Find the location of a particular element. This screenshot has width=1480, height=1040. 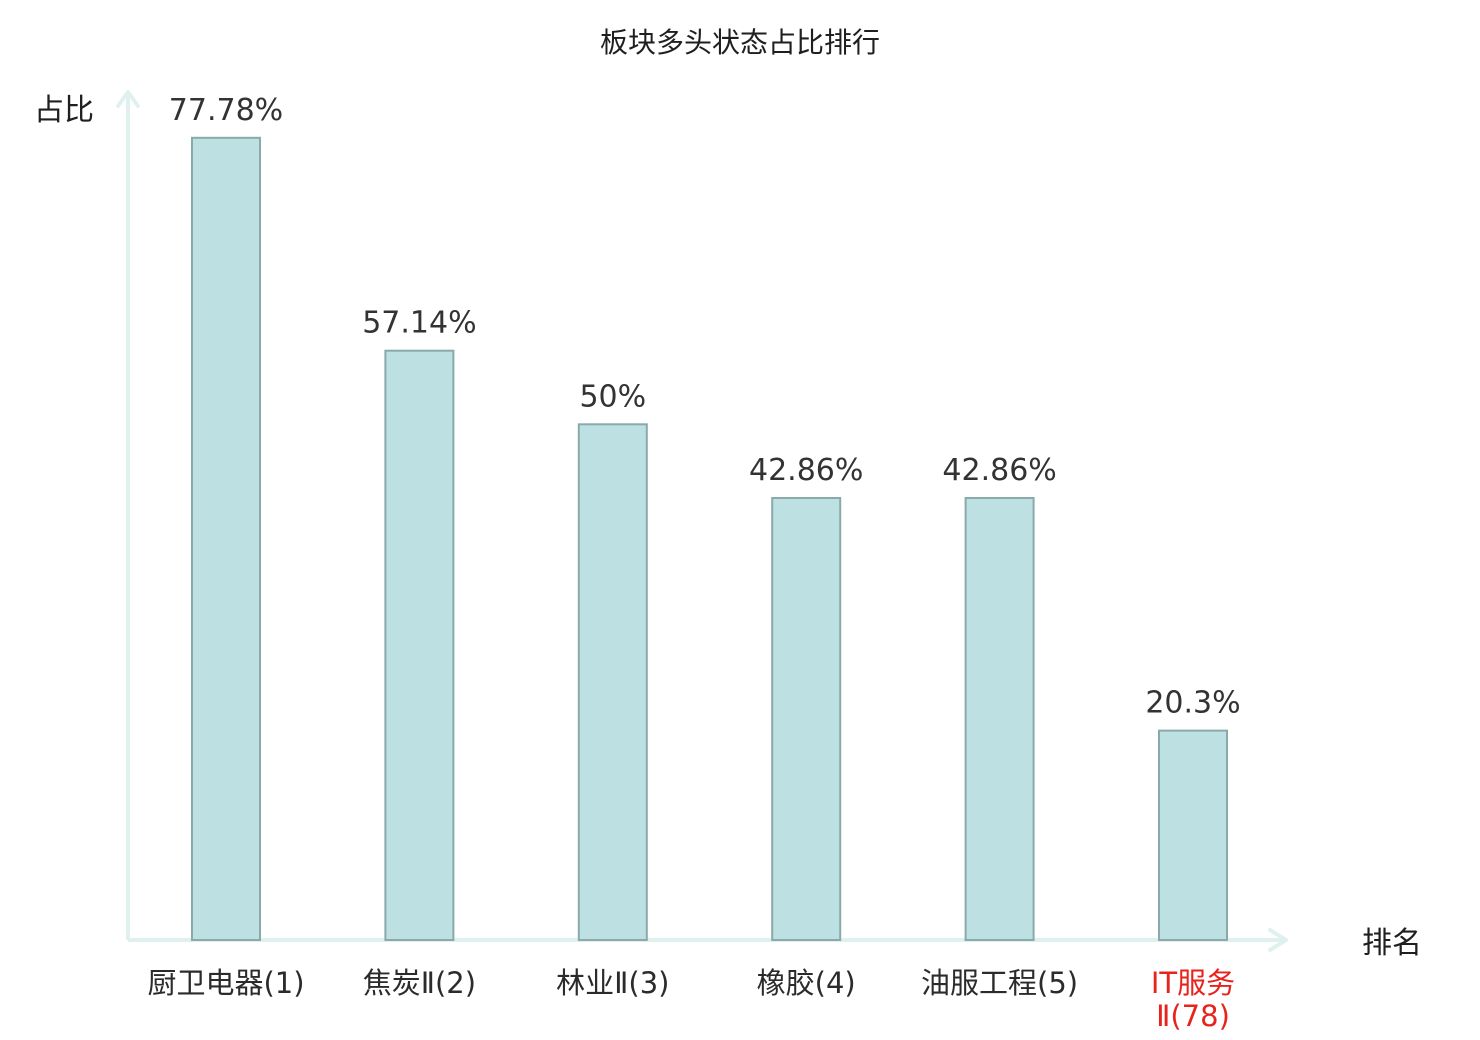

x-axis-label: 排名 is located at coordinates (1392, 943).